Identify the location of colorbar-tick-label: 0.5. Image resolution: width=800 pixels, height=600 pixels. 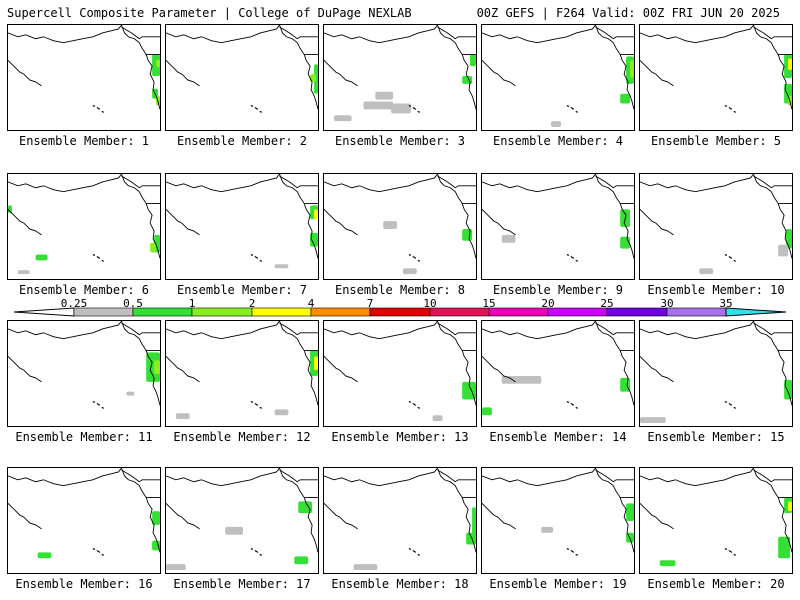
(133, 303).